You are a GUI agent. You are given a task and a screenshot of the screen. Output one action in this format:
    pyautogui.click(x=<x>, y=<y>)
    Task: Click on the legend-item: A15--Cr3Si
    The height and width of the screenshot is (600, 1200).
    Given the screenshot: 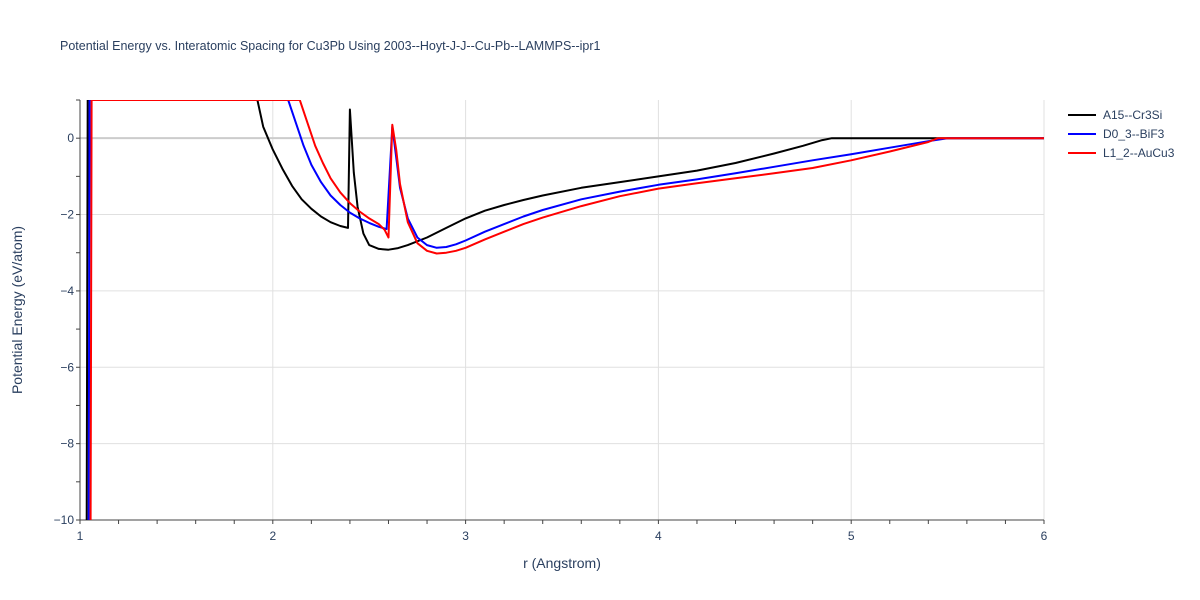 What is the action you would take?
    pyautogui.click(x=1115, y=115)
    